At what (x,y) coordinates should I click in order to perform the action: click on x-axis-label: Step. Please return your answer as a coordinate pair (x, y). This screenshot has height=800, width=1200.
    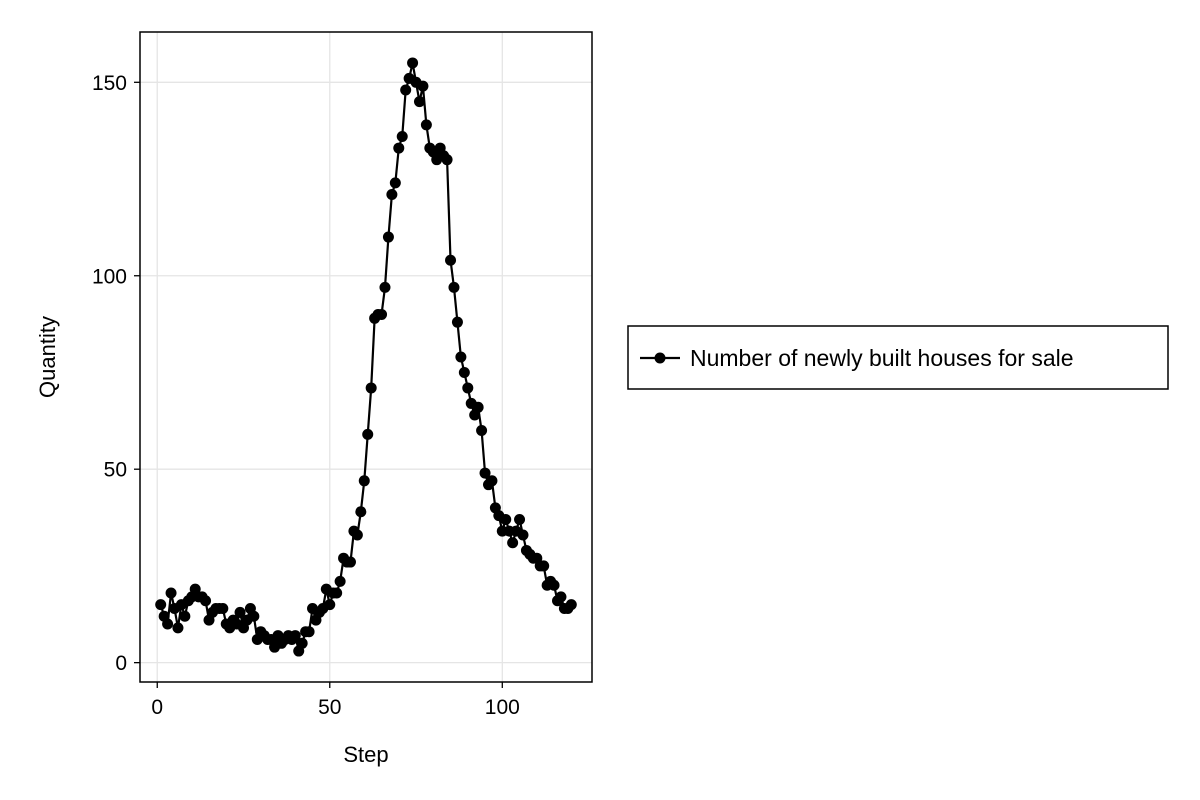
    Looking at the image, I should click on (365, 754).